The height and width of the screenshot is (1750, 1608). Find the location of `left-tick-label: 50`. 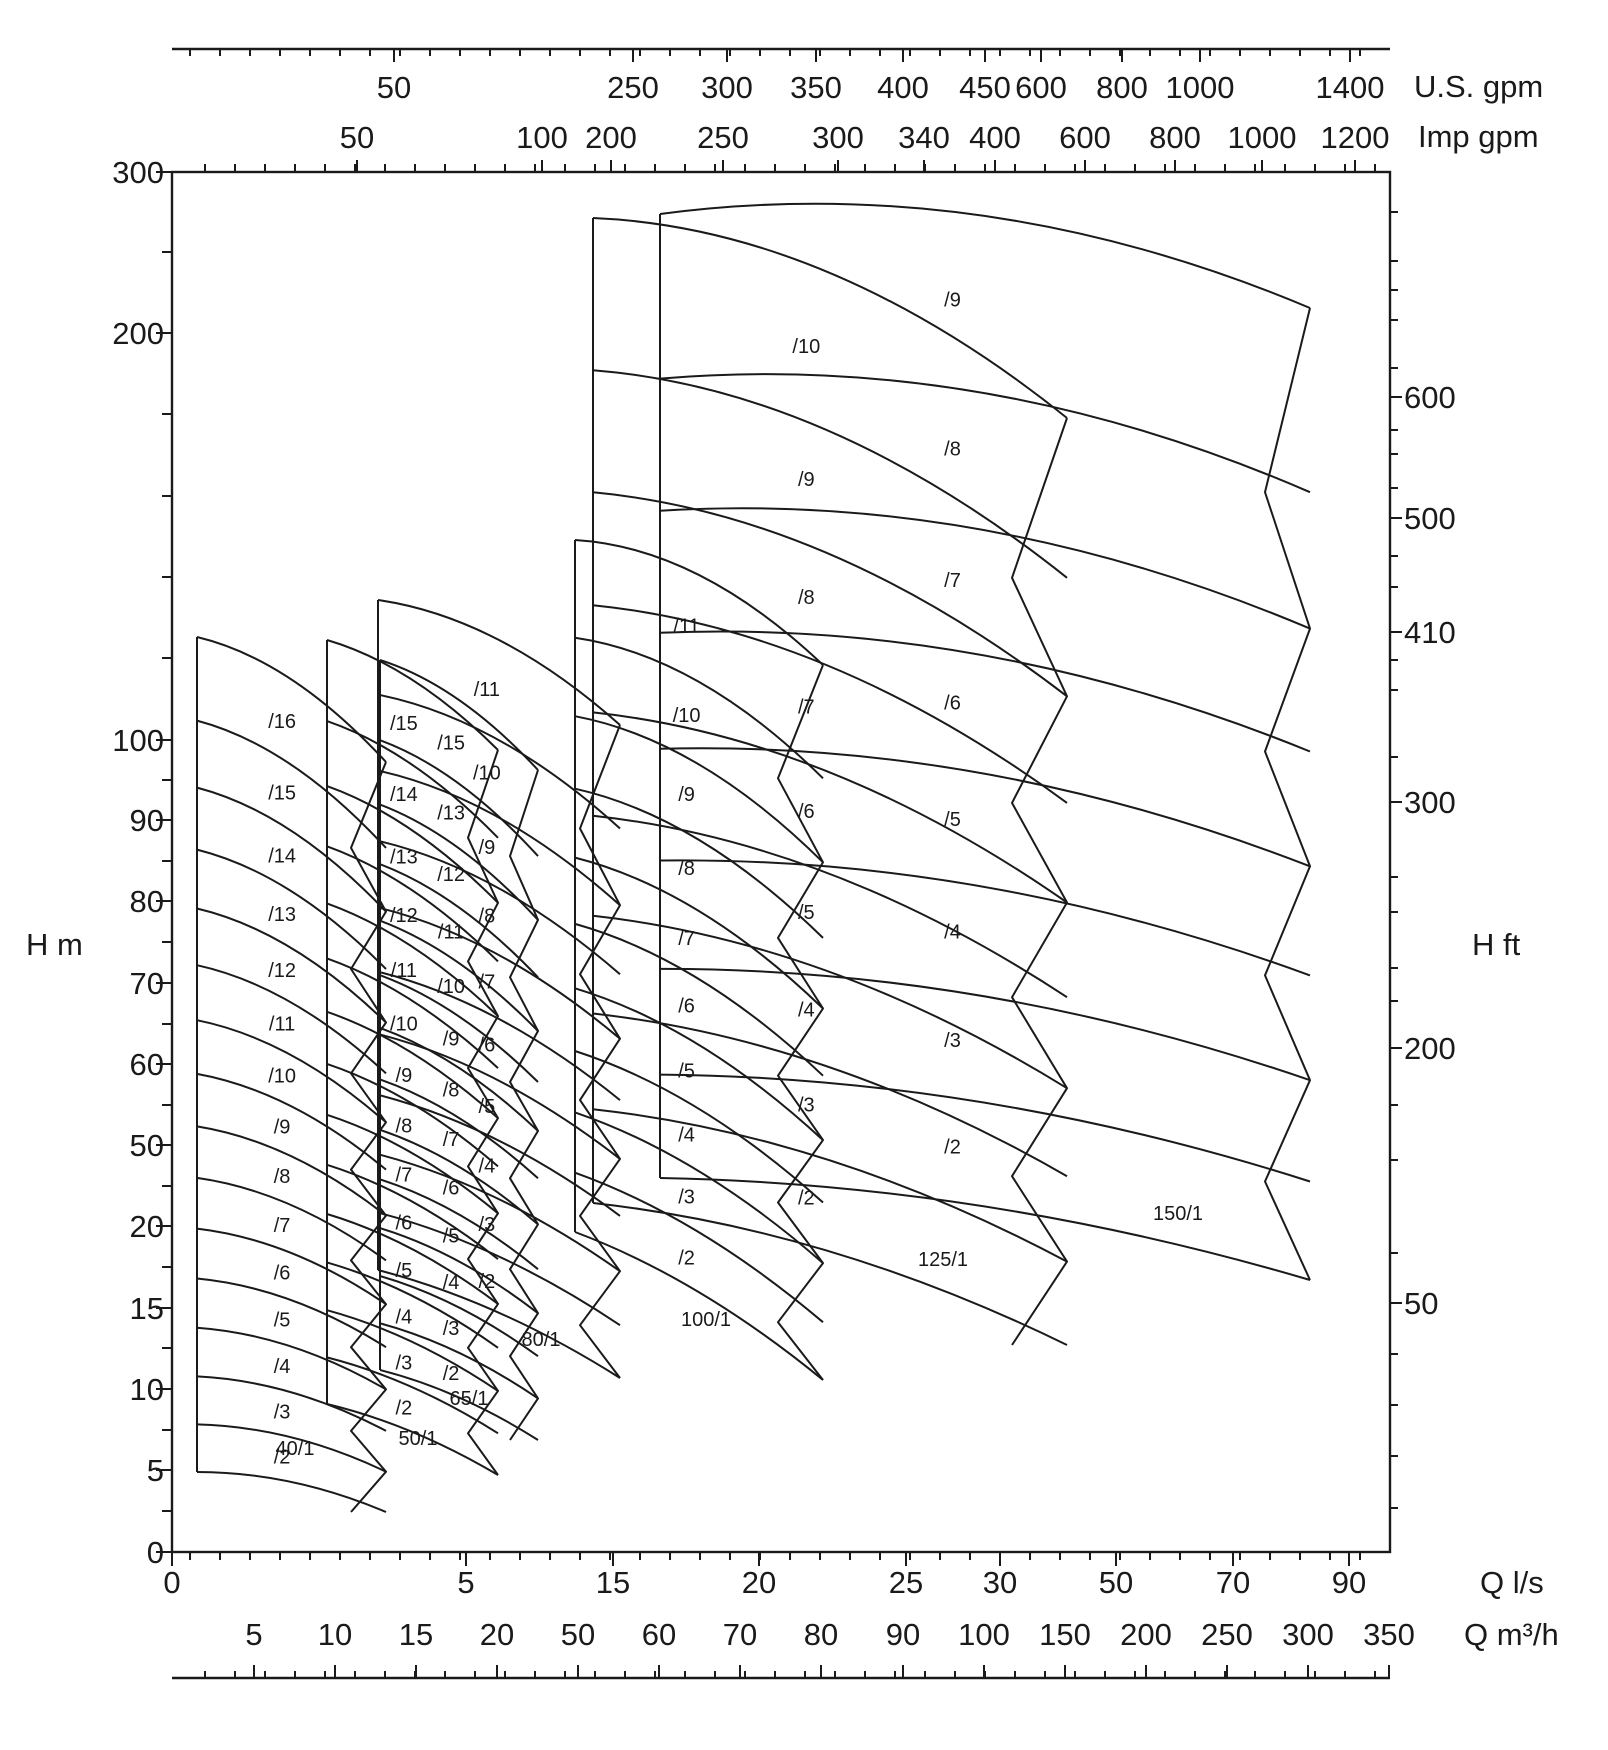

left-tick-label: 50 is located at coordinates (147, 1145).